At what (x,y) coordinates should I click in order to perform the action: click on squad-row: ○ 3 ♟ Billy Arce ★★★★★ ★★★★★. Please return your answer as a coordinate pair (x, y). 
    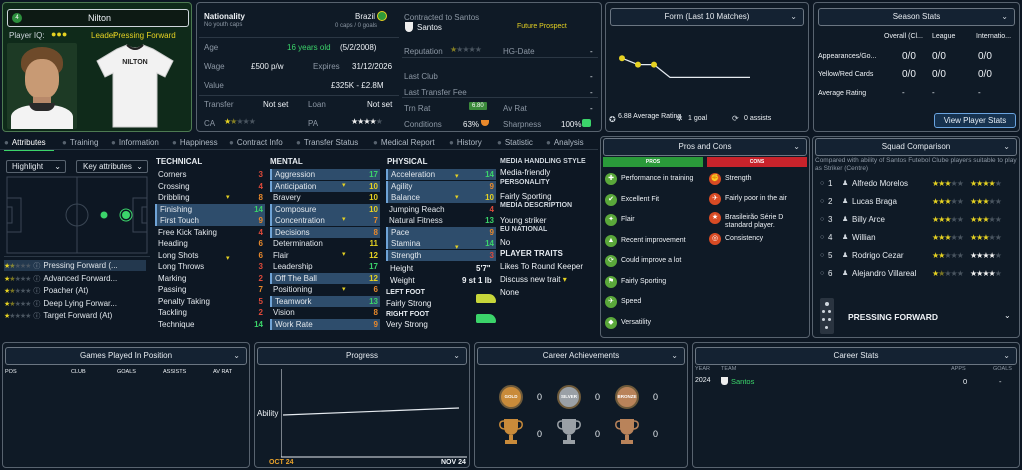
    Looking at the image, I should click on (917, 219).